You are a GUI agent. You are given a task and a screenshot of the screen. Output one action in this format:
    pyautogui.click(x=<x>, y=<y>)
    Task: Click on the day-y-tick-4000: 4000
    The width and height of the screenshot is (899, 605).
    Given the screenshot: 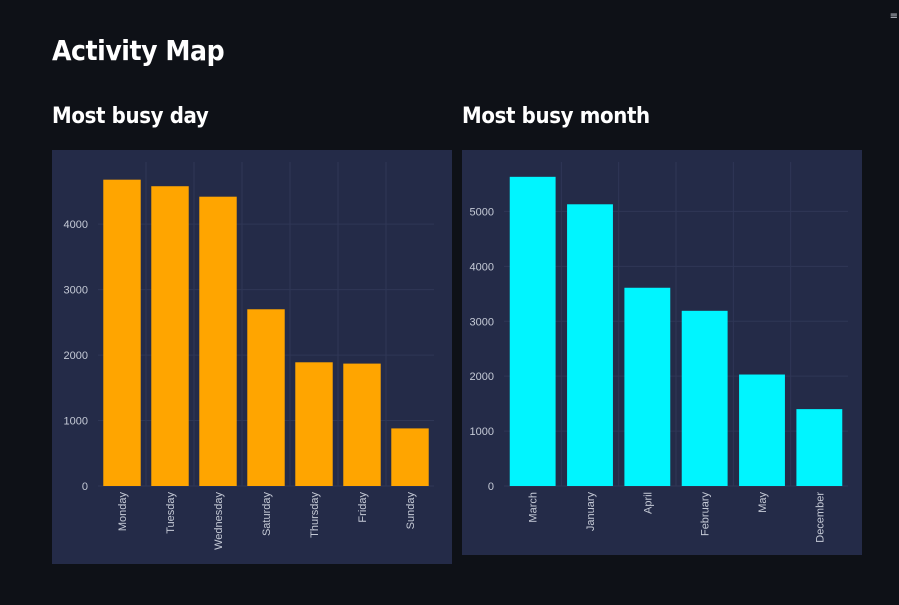 What is the action you would take?
    pyautogui.click(x=76, y=225)
    